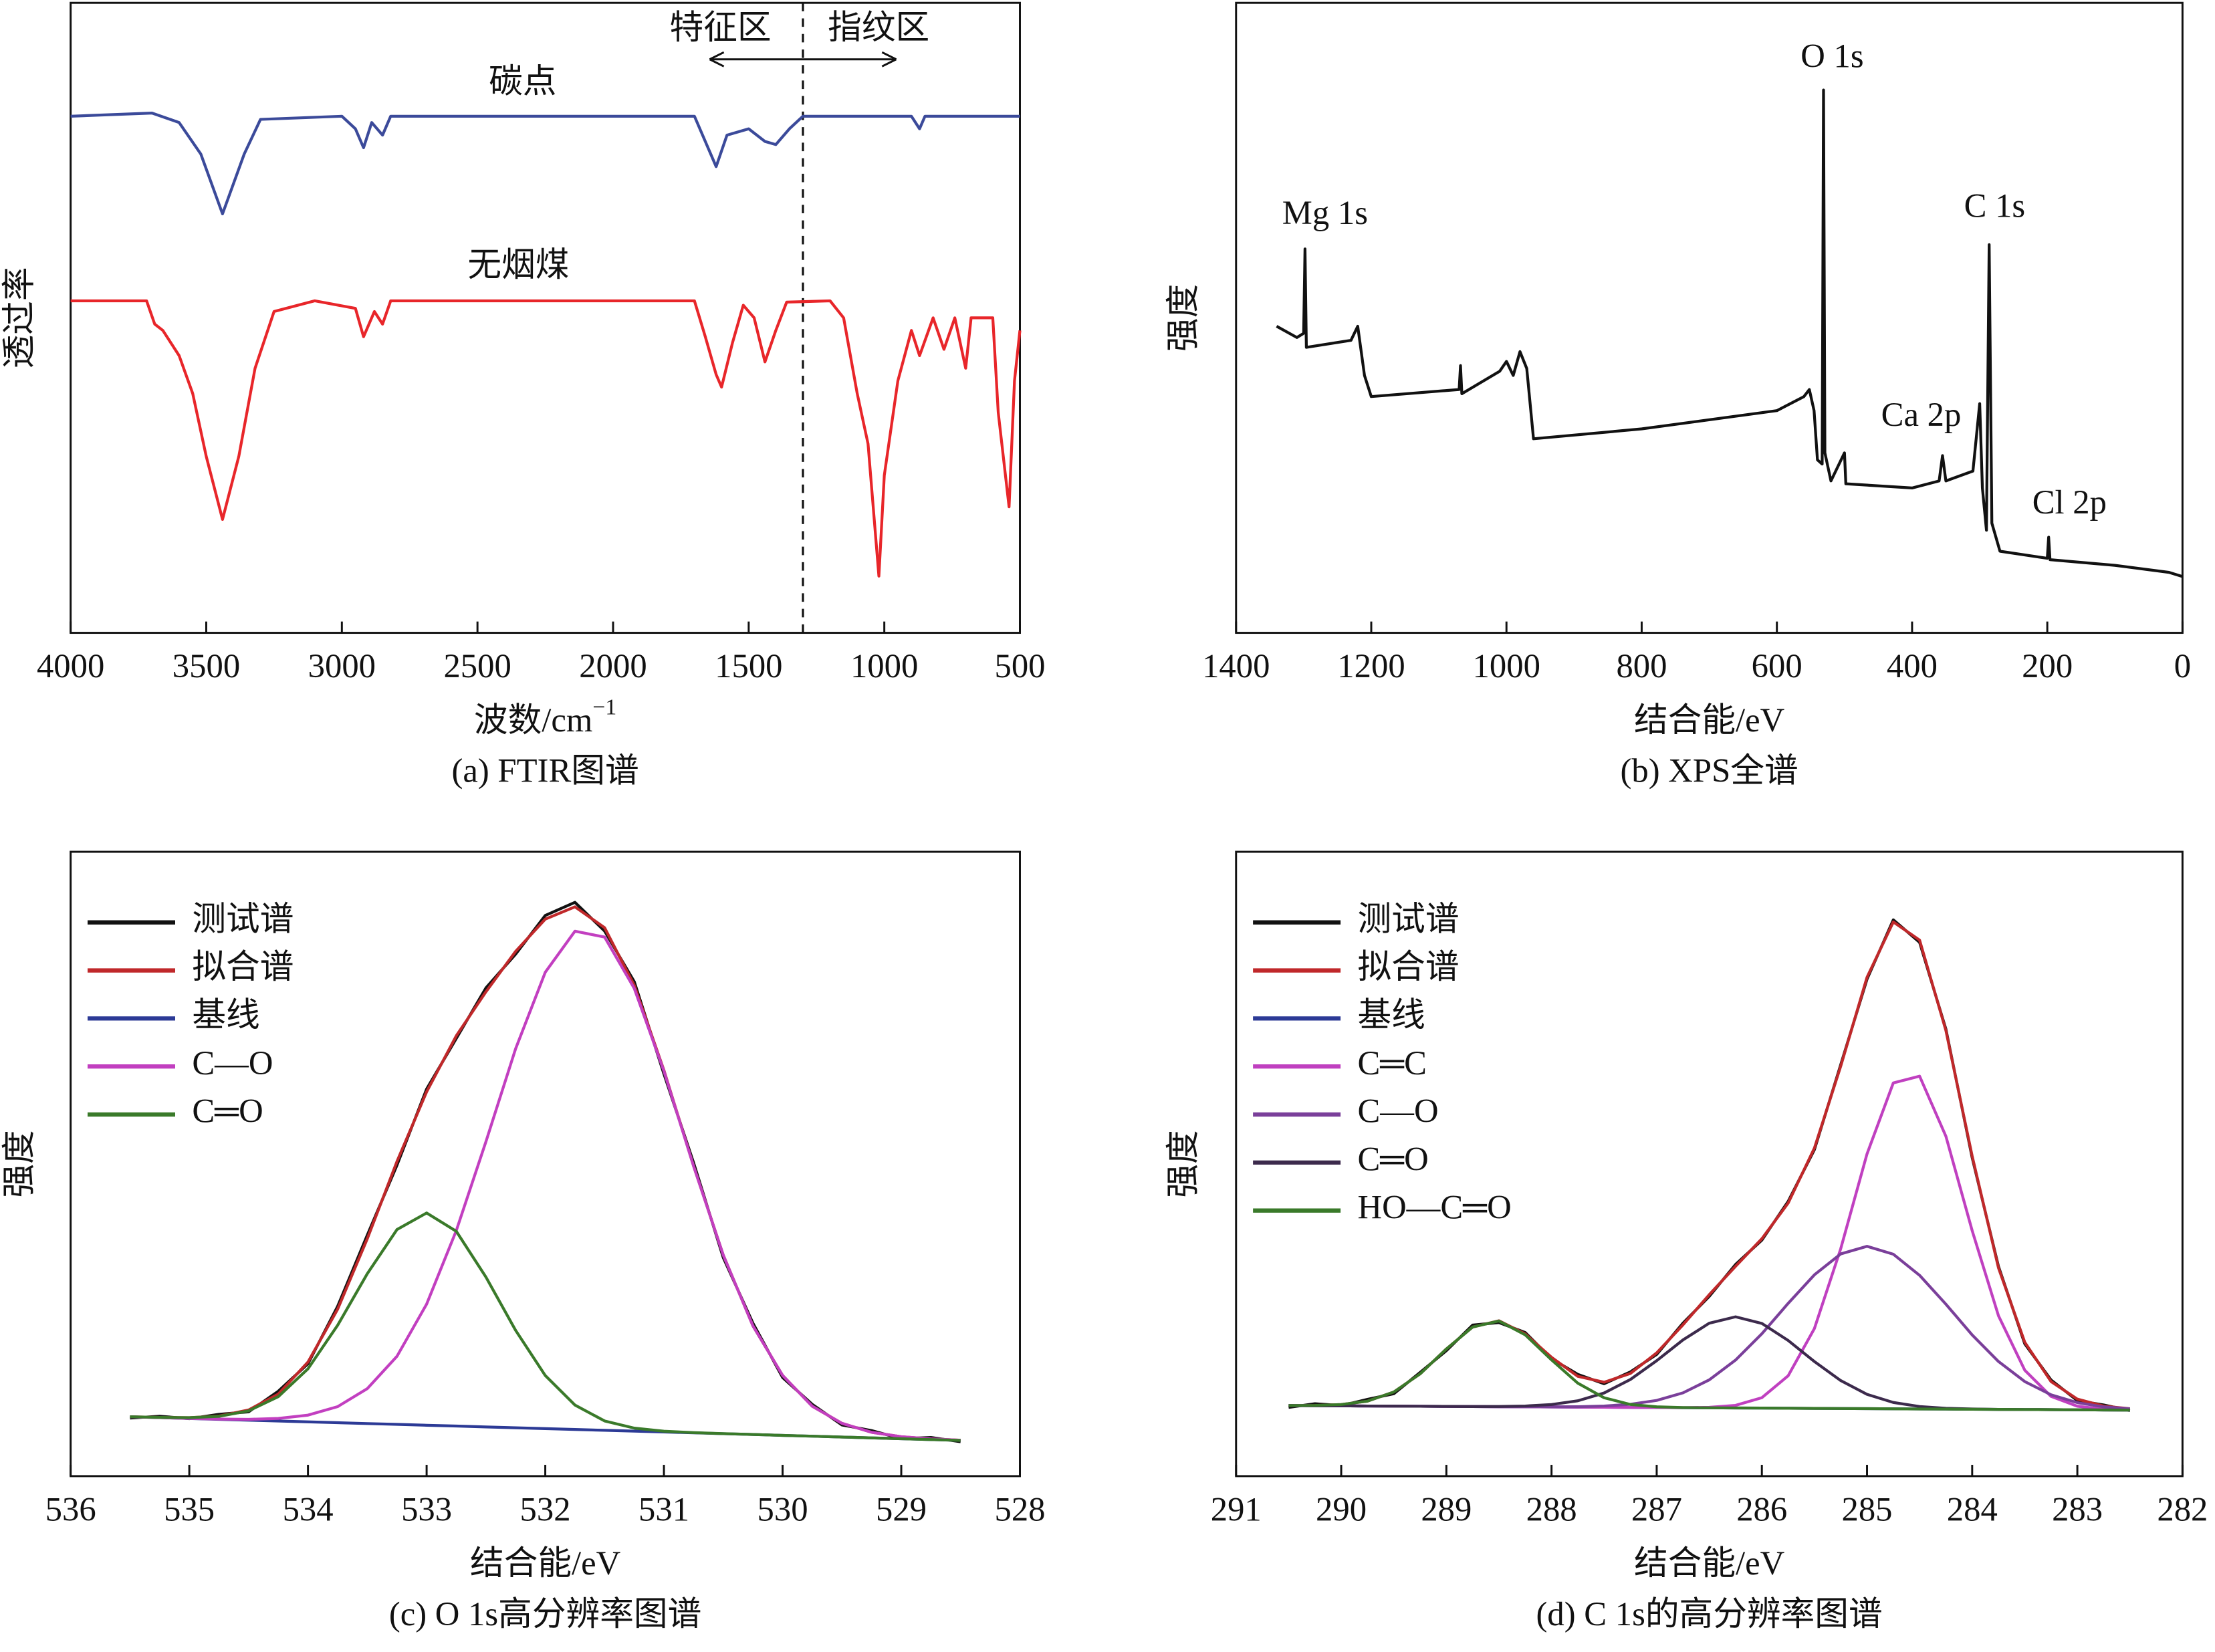 The width and height of the screenshot is (2215, 1652). Describe the element at coordinates (721, 27) in the screenshot. I see `annotation: 特征区` at that location.